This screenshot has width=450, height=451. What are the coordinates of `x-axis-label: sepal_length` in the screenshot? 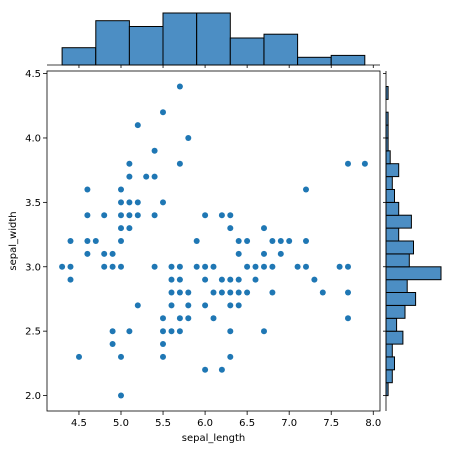 It's located at (214, 438).